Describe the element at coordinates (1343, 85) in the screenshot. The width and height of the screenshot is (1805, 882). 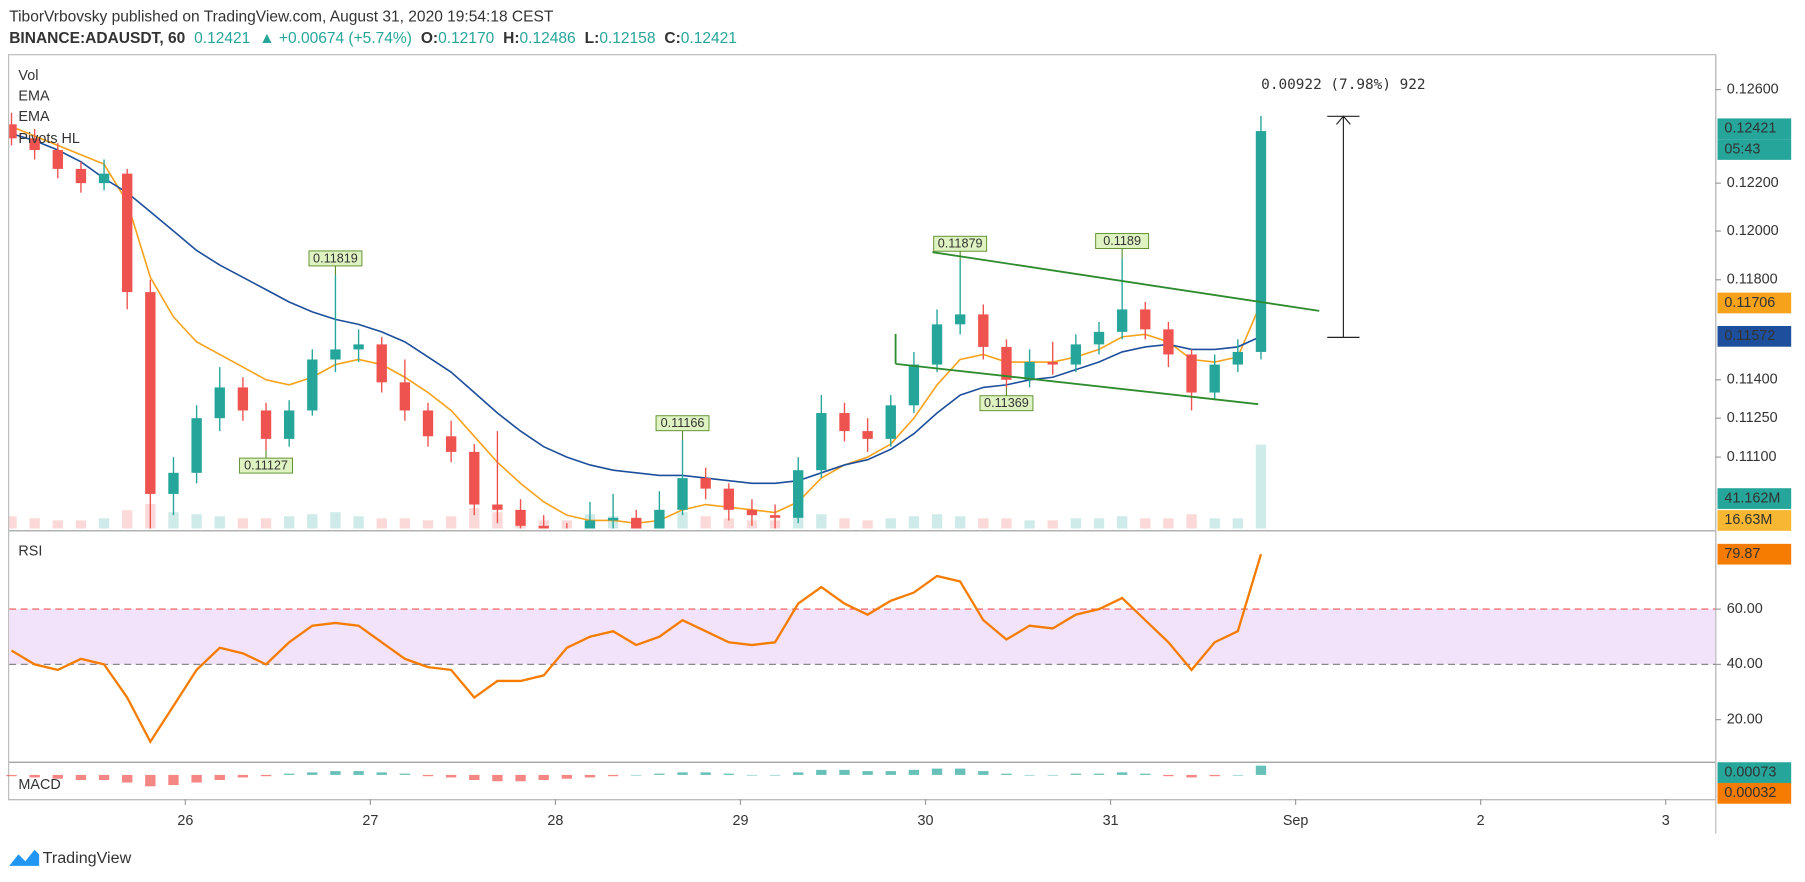
I see `measure-label: 0.00922 (7.98%) 922` at that location.